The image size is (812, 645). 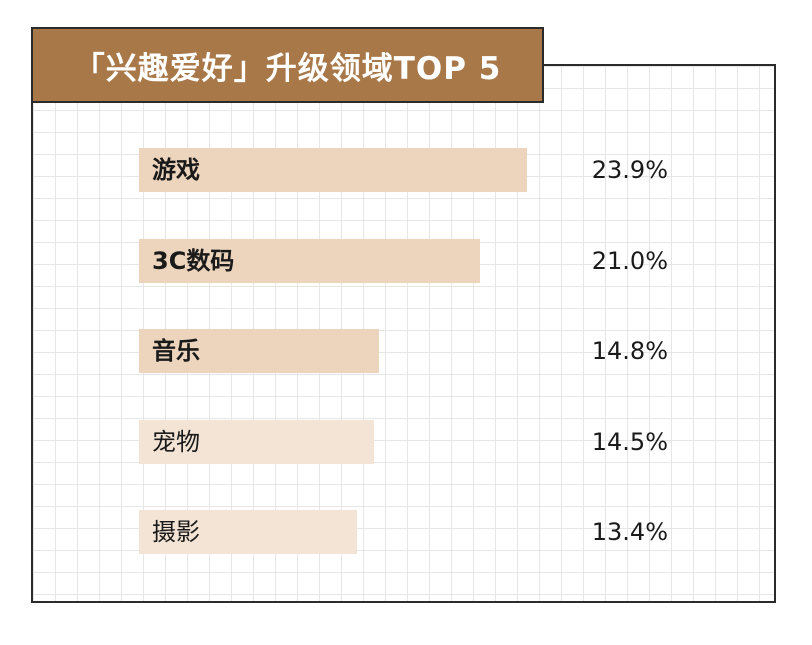 I want to click on bar-label-2: 3C数码, so click(x=193, y=261).